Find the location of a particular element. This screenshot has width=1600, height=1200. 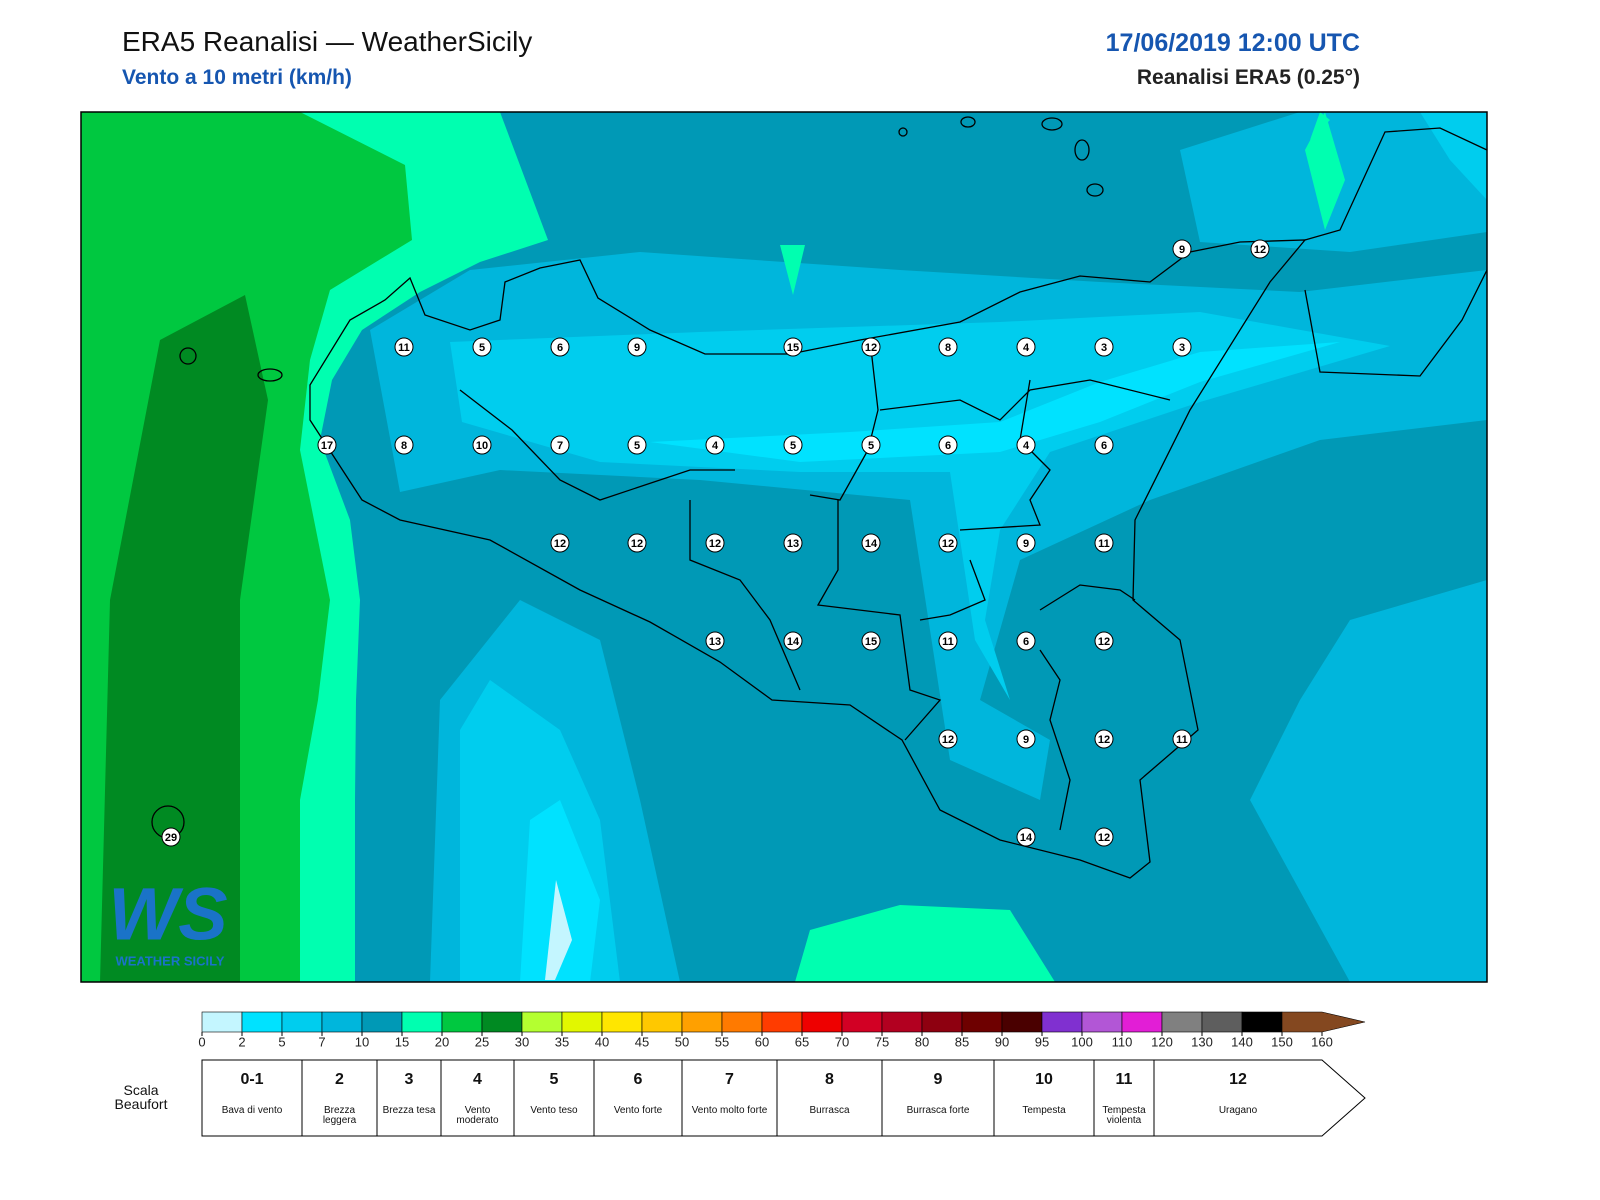

colorbar-tick-label: 15 is located at coordinates (402, 1041).